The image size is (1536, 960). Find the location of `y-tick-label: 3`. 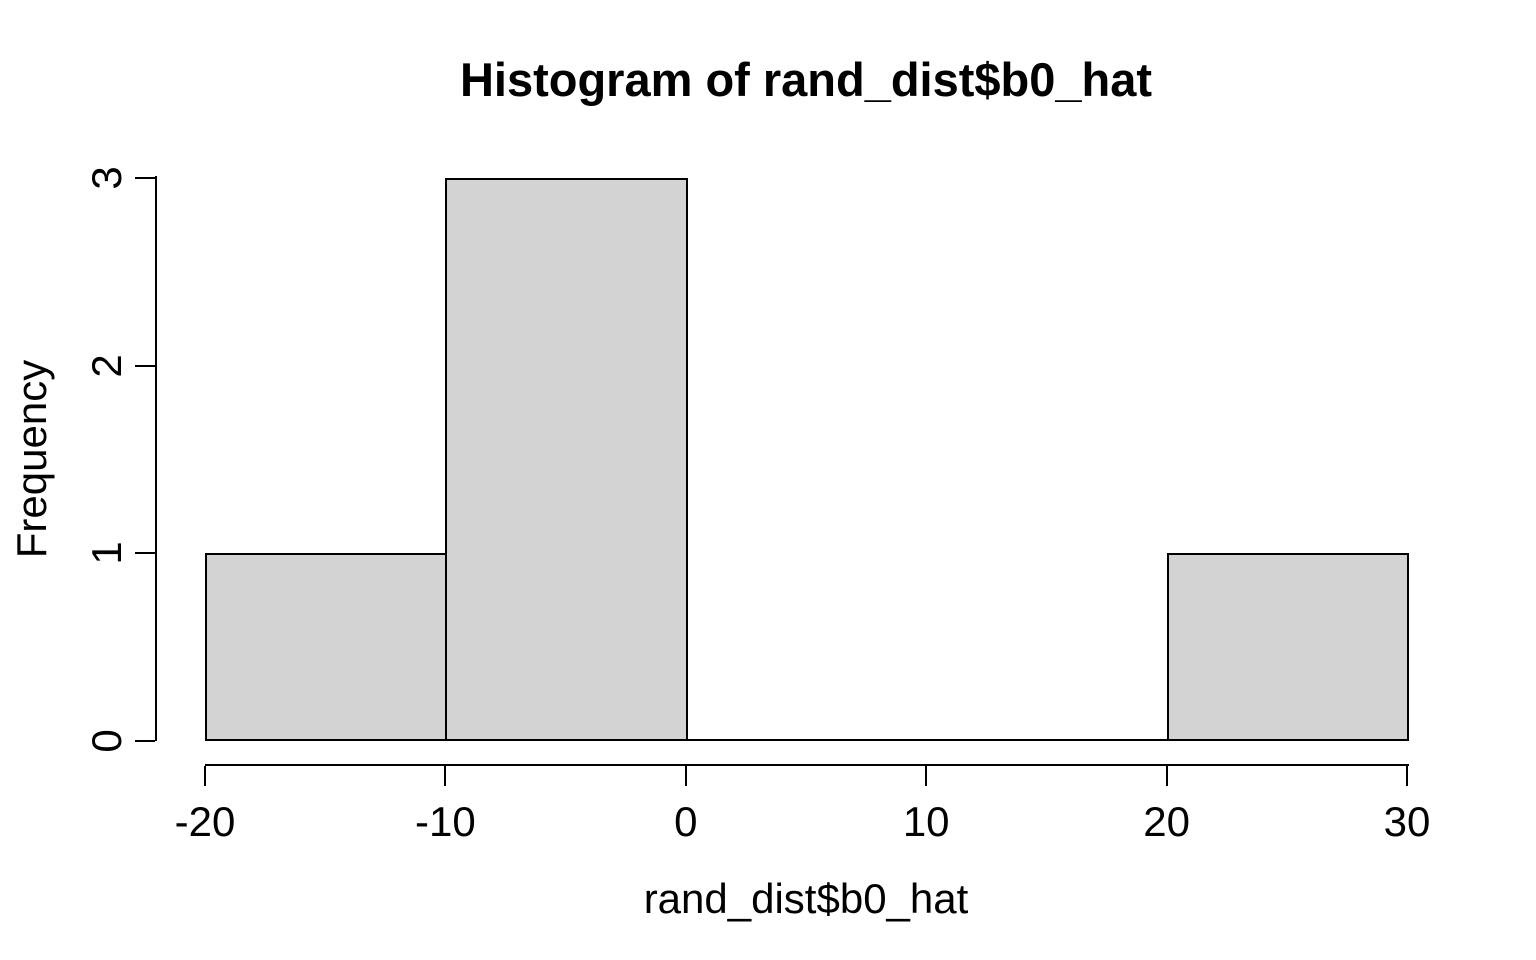

y-tick-label: 3 is located at coordinates (106, 178).